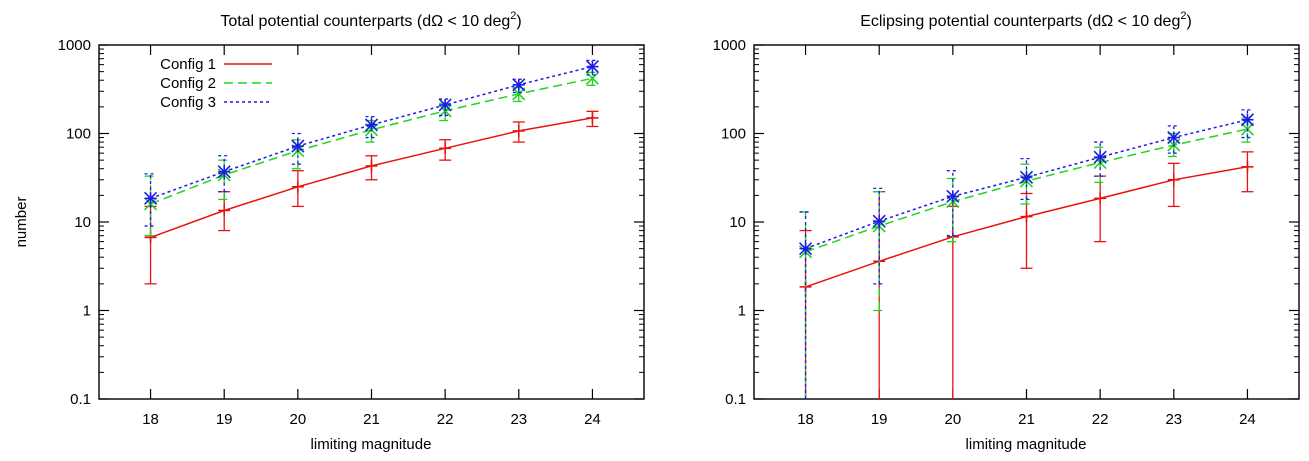  I want to click on left-x-axis-label: limiting magnitude, so click(371, 444).